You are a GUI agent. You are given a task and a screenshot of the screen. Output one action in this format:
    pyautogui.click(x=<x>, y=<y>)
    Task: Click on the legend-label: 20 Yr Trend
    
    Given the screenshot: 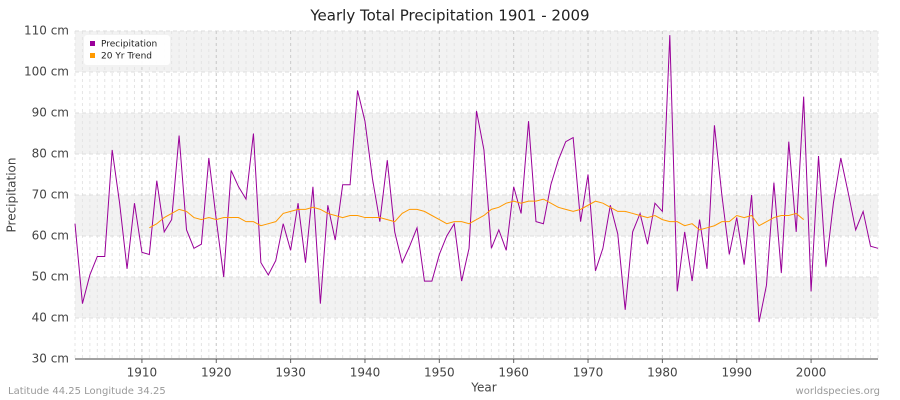 What is the action you would take?
    pyautogui.click(x=126, y=57)
    